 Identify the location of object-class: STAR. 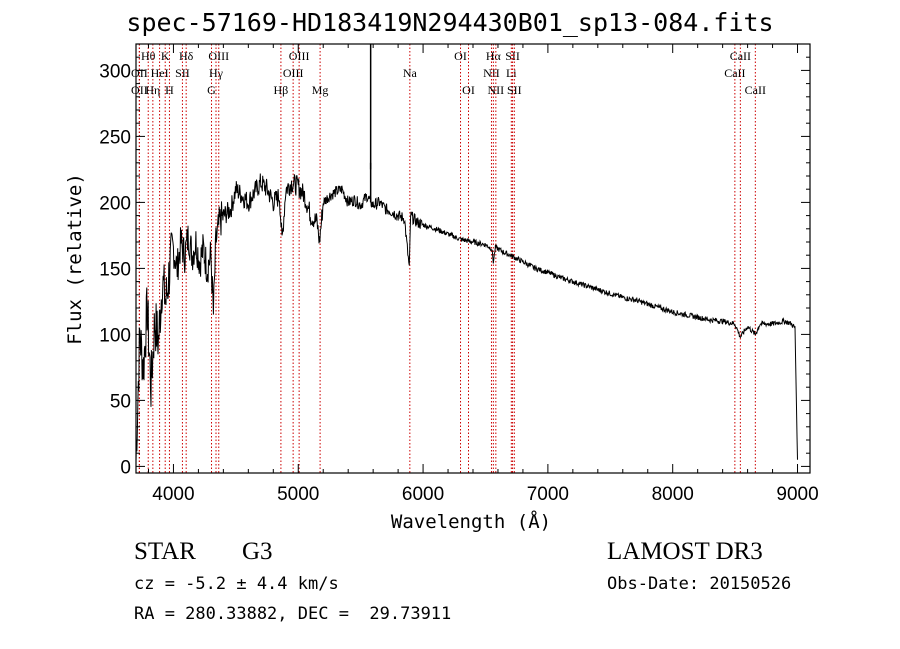
(165, 551).